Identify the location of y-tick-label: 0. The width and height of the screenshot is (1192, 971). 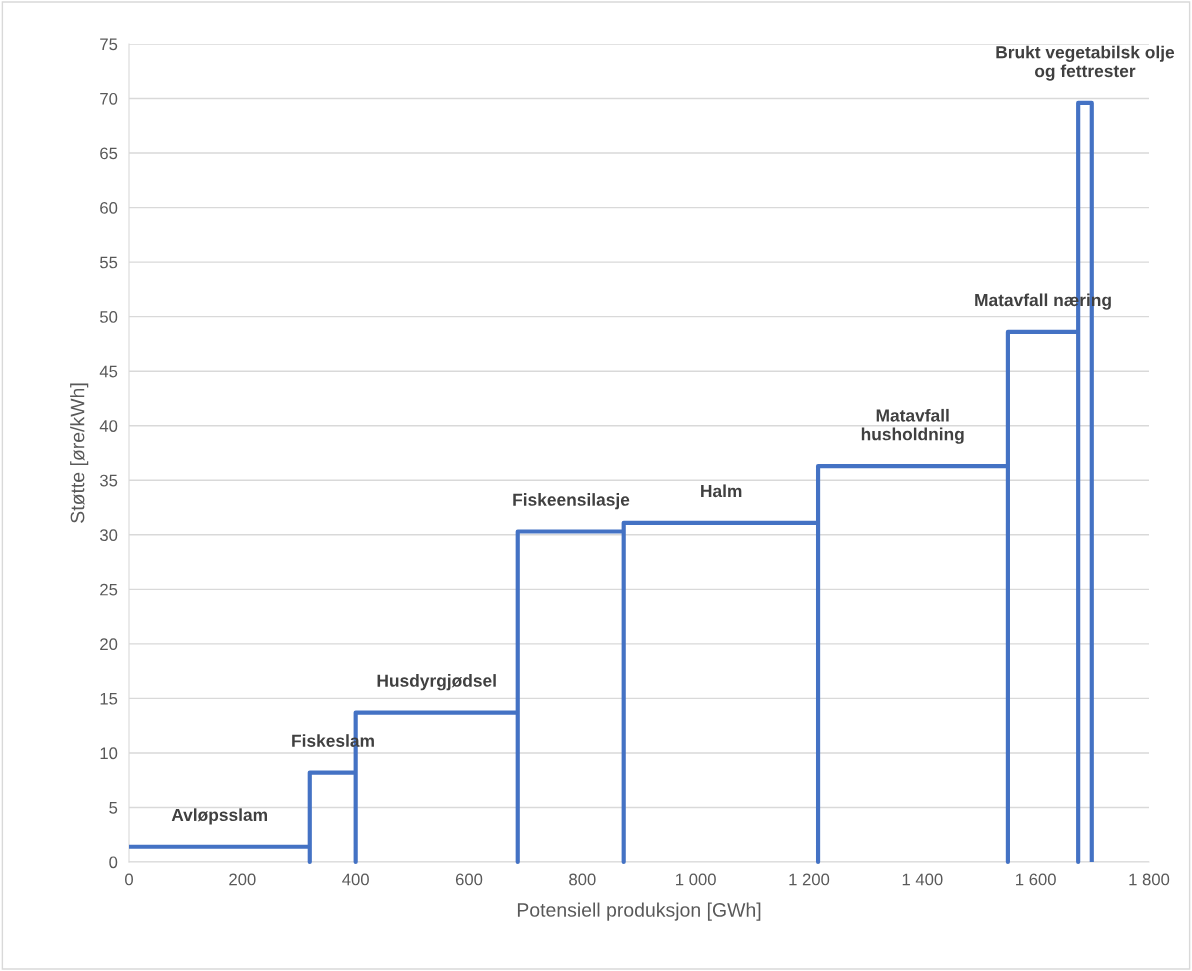
(113, 862).